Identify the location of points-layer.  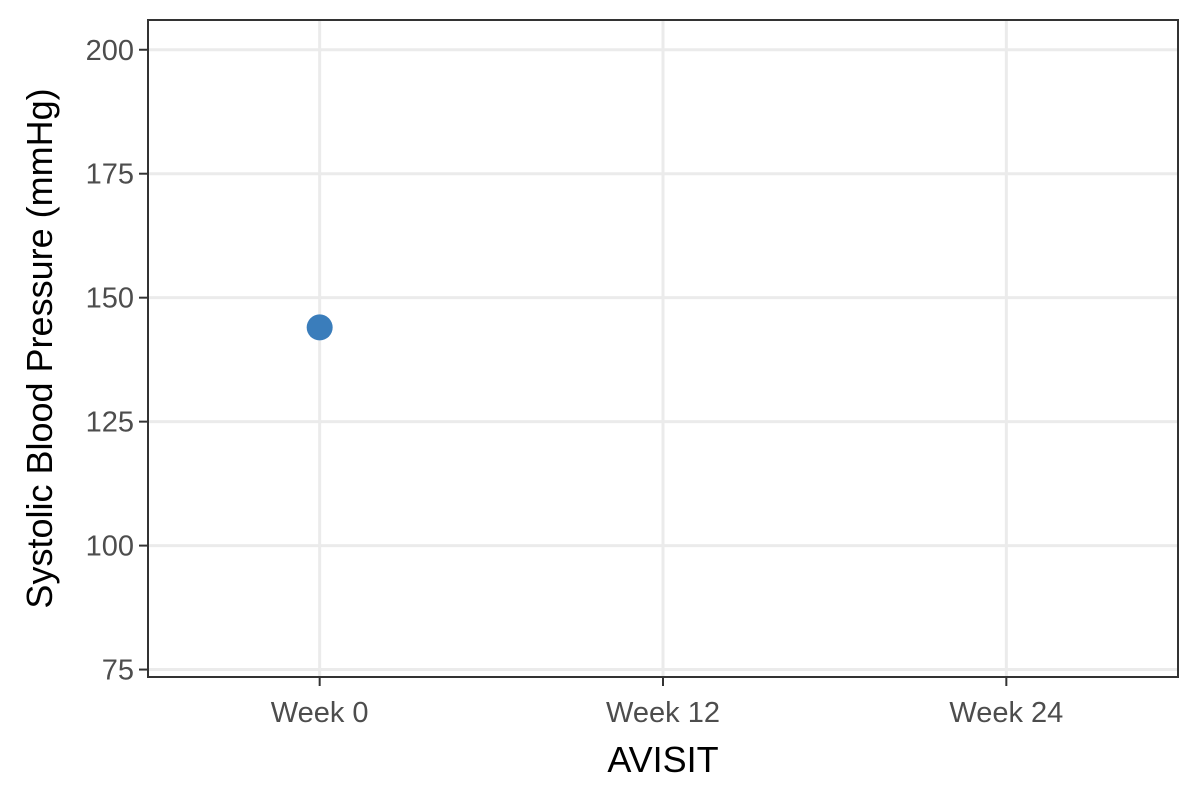
(319, 327).